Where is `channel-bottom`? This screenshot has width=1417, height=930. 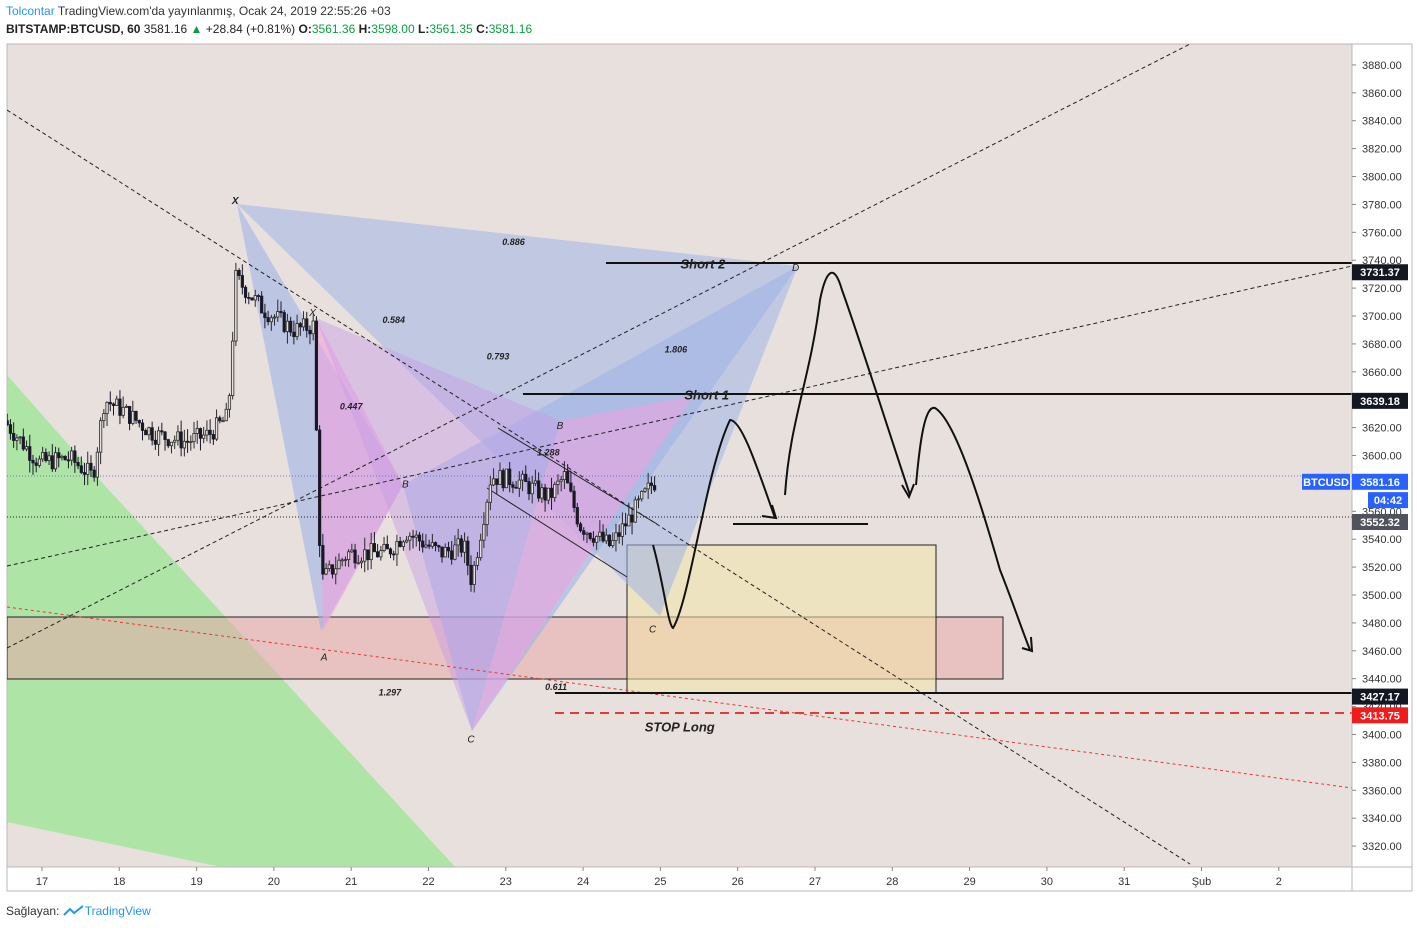
channel-bottom is located at coordinates (557, 532).